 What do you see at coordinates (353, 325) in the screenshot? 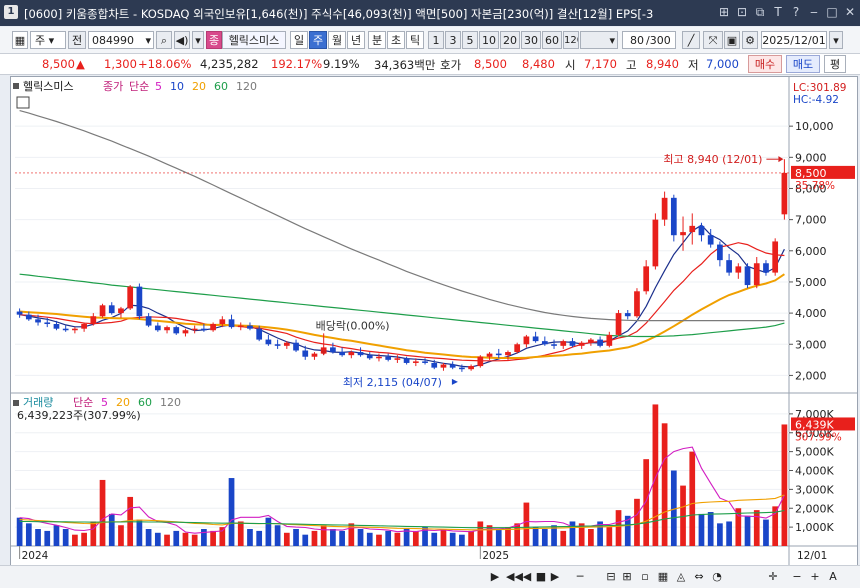
I see `dividend-annotation: 배당락(0.00%)` at bounding box center [353, 325].